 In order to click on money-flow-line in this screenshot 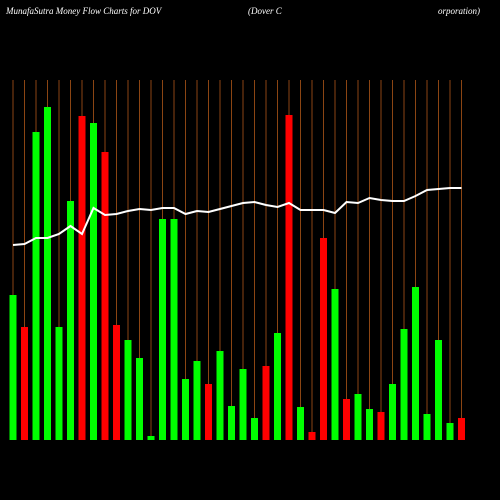, I will do `click(237, 216)`.